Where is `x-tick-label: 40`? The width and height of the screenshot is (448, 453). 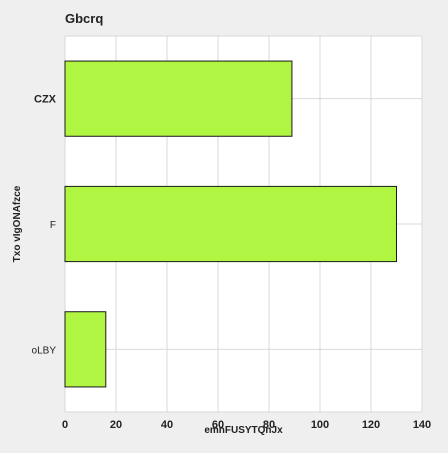
x-tick-label: 40 is located at coordinates (167, 425).